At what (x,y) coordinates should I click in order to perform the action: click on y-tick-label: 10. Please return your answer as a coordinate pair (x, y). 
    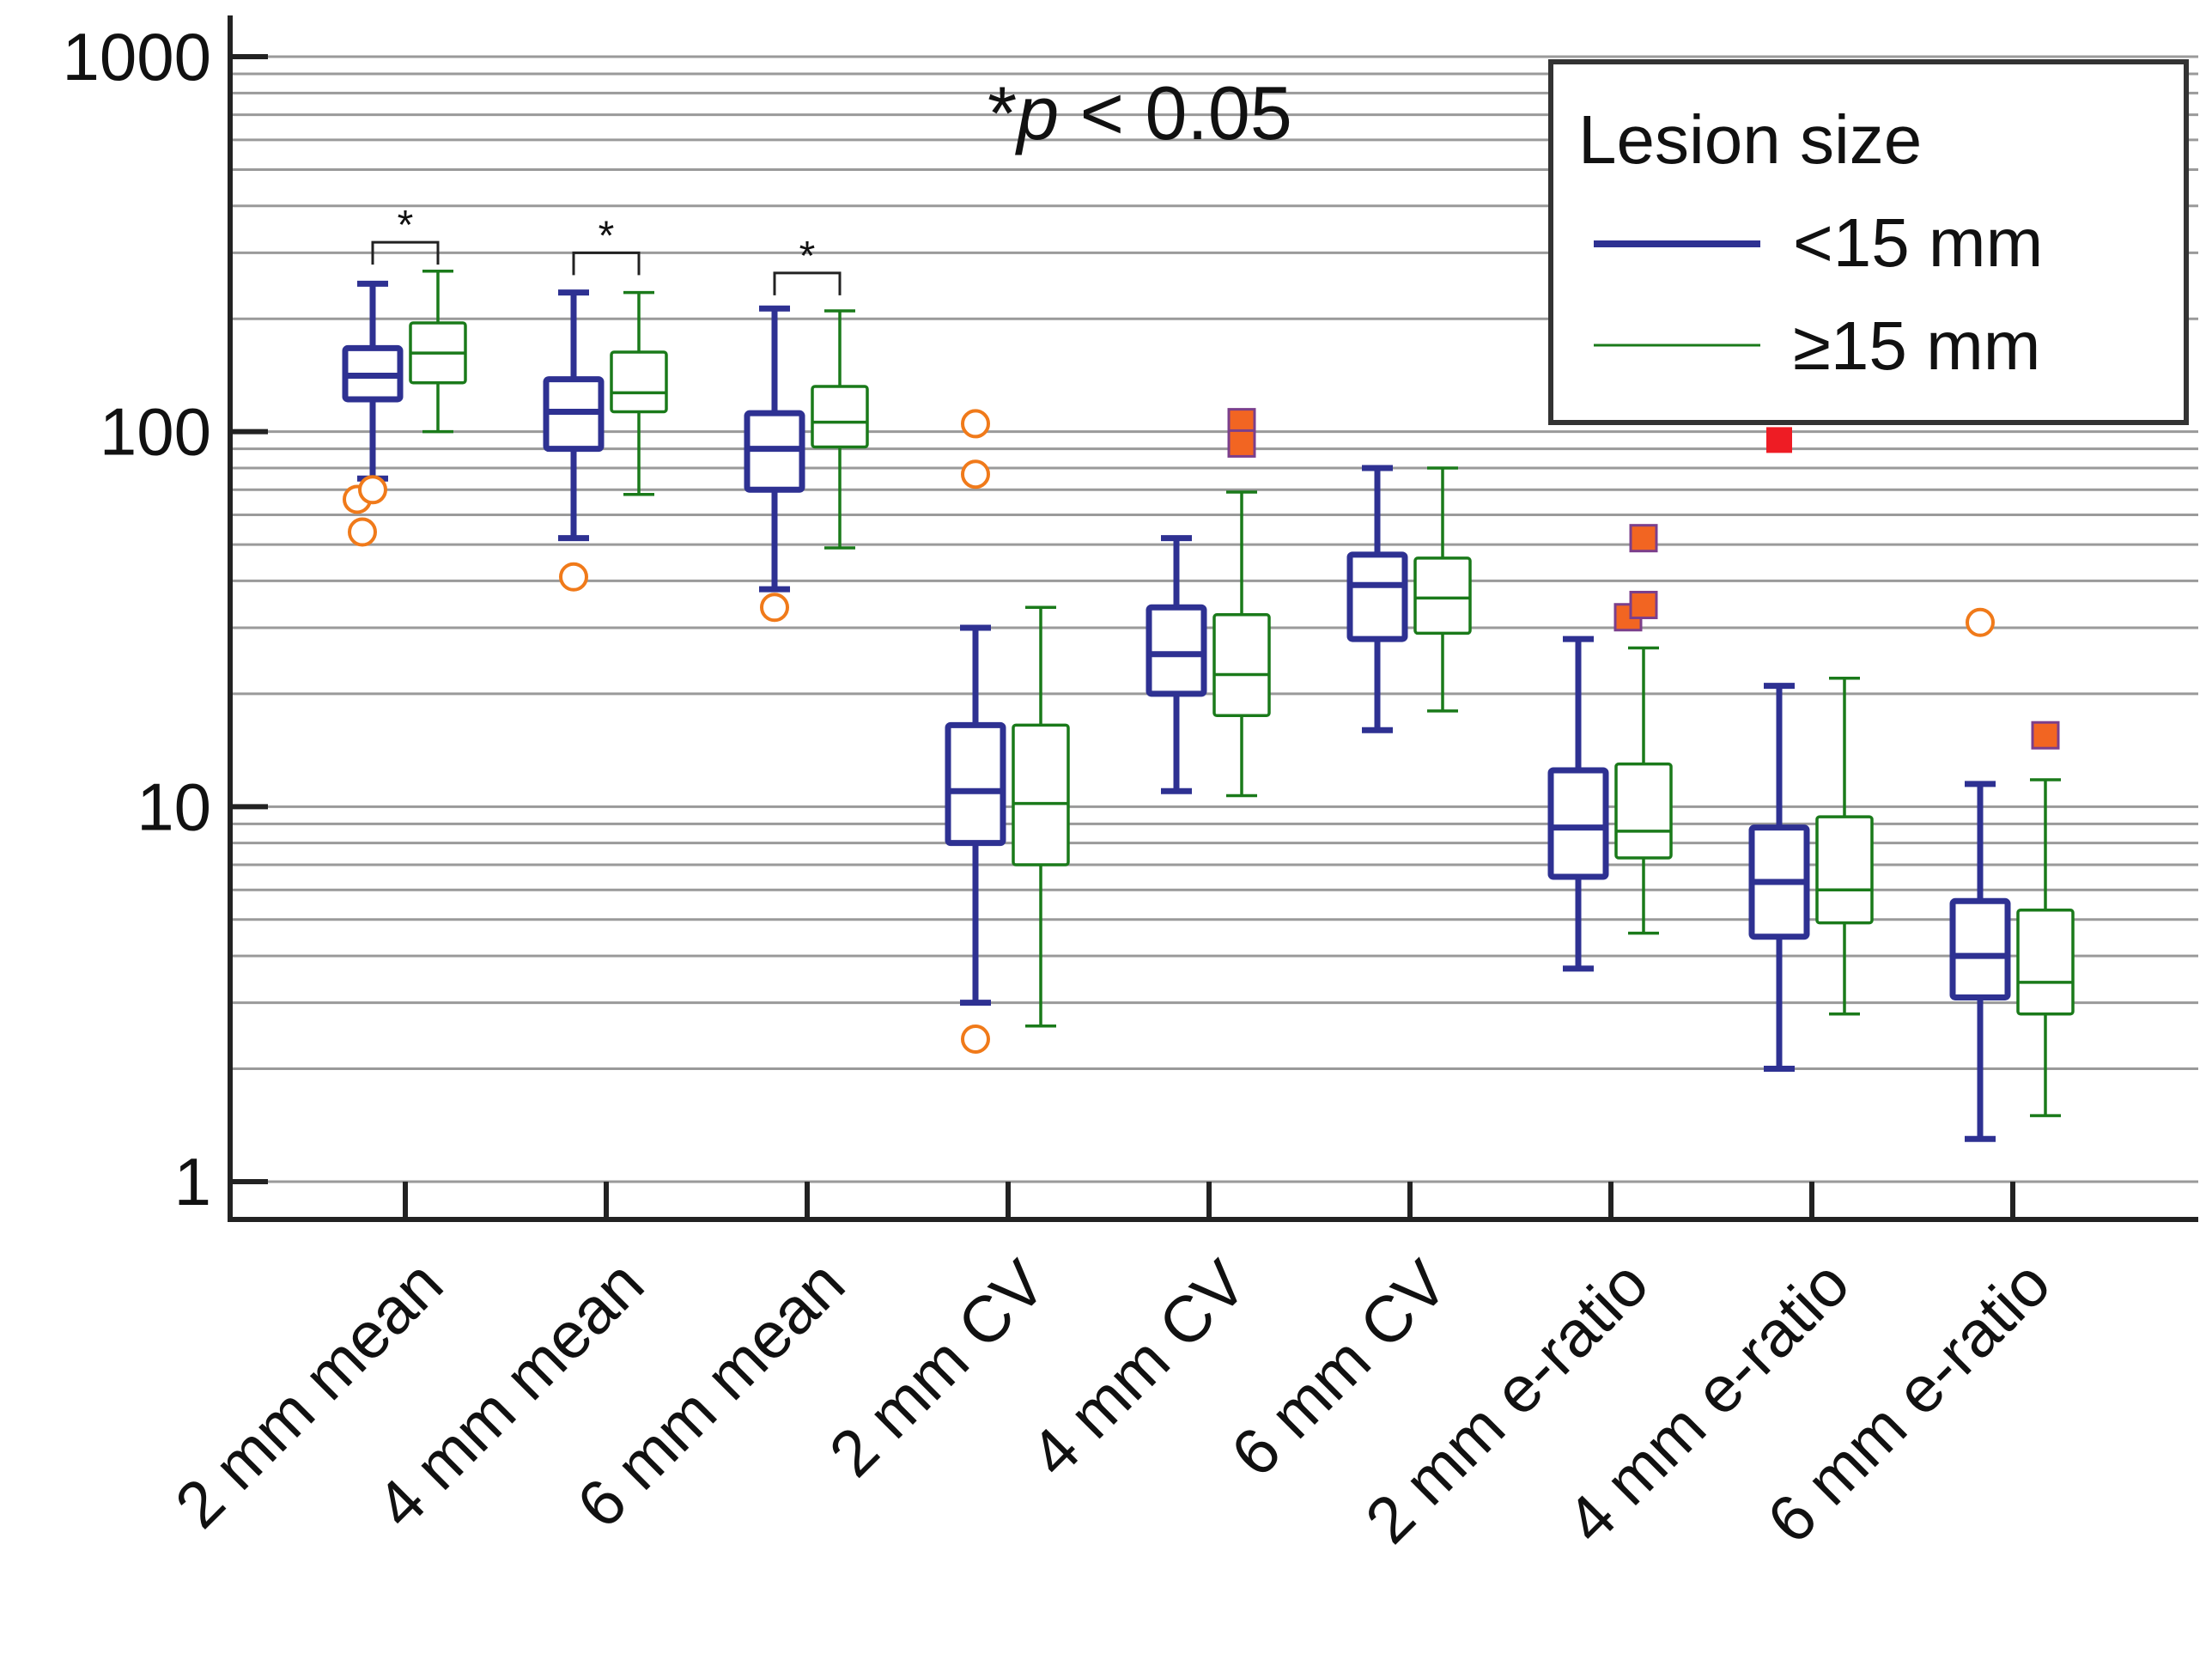
    Looking at the image, I should click on (174, 806).